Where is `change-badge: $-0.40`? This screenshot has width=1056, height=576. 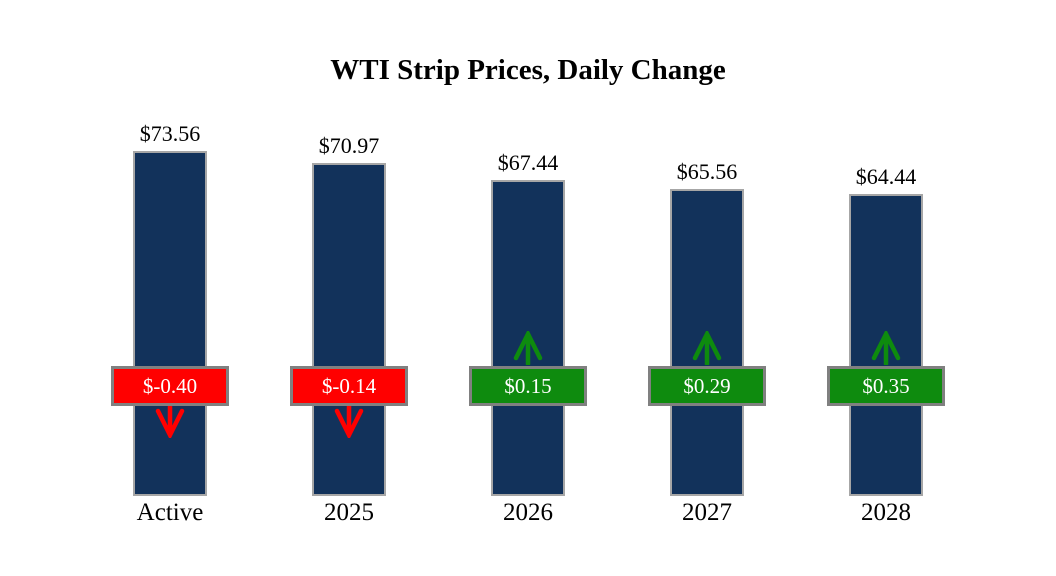
change-badge: $-0.40 is located at coordinates (170, 386).